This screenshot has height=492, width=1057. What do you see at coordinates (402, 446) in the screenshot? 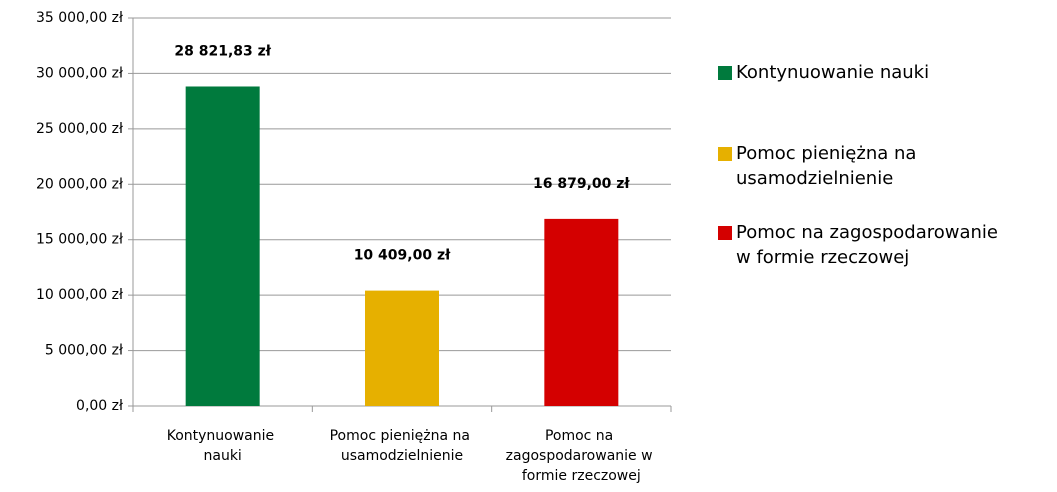
I see `x-tick-label: Pomoc pieniężna na usamodzielnienie` at bounding box center [402, 446].